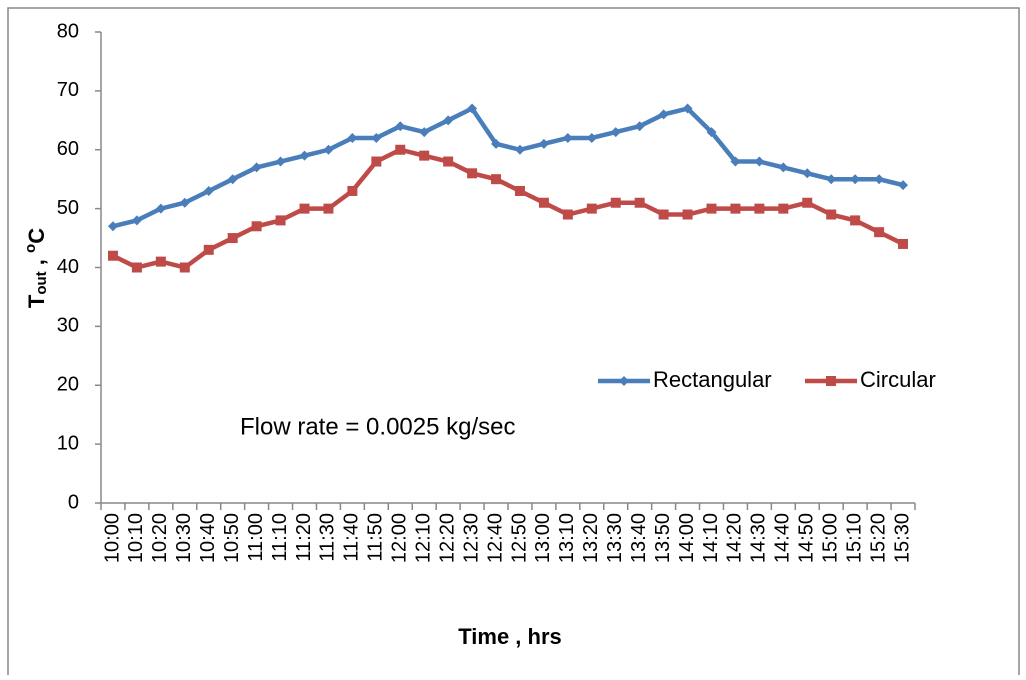 This screenshot has height=680, width=1026. I want to click on x-tick-label: 12:50, so click(519, 538).